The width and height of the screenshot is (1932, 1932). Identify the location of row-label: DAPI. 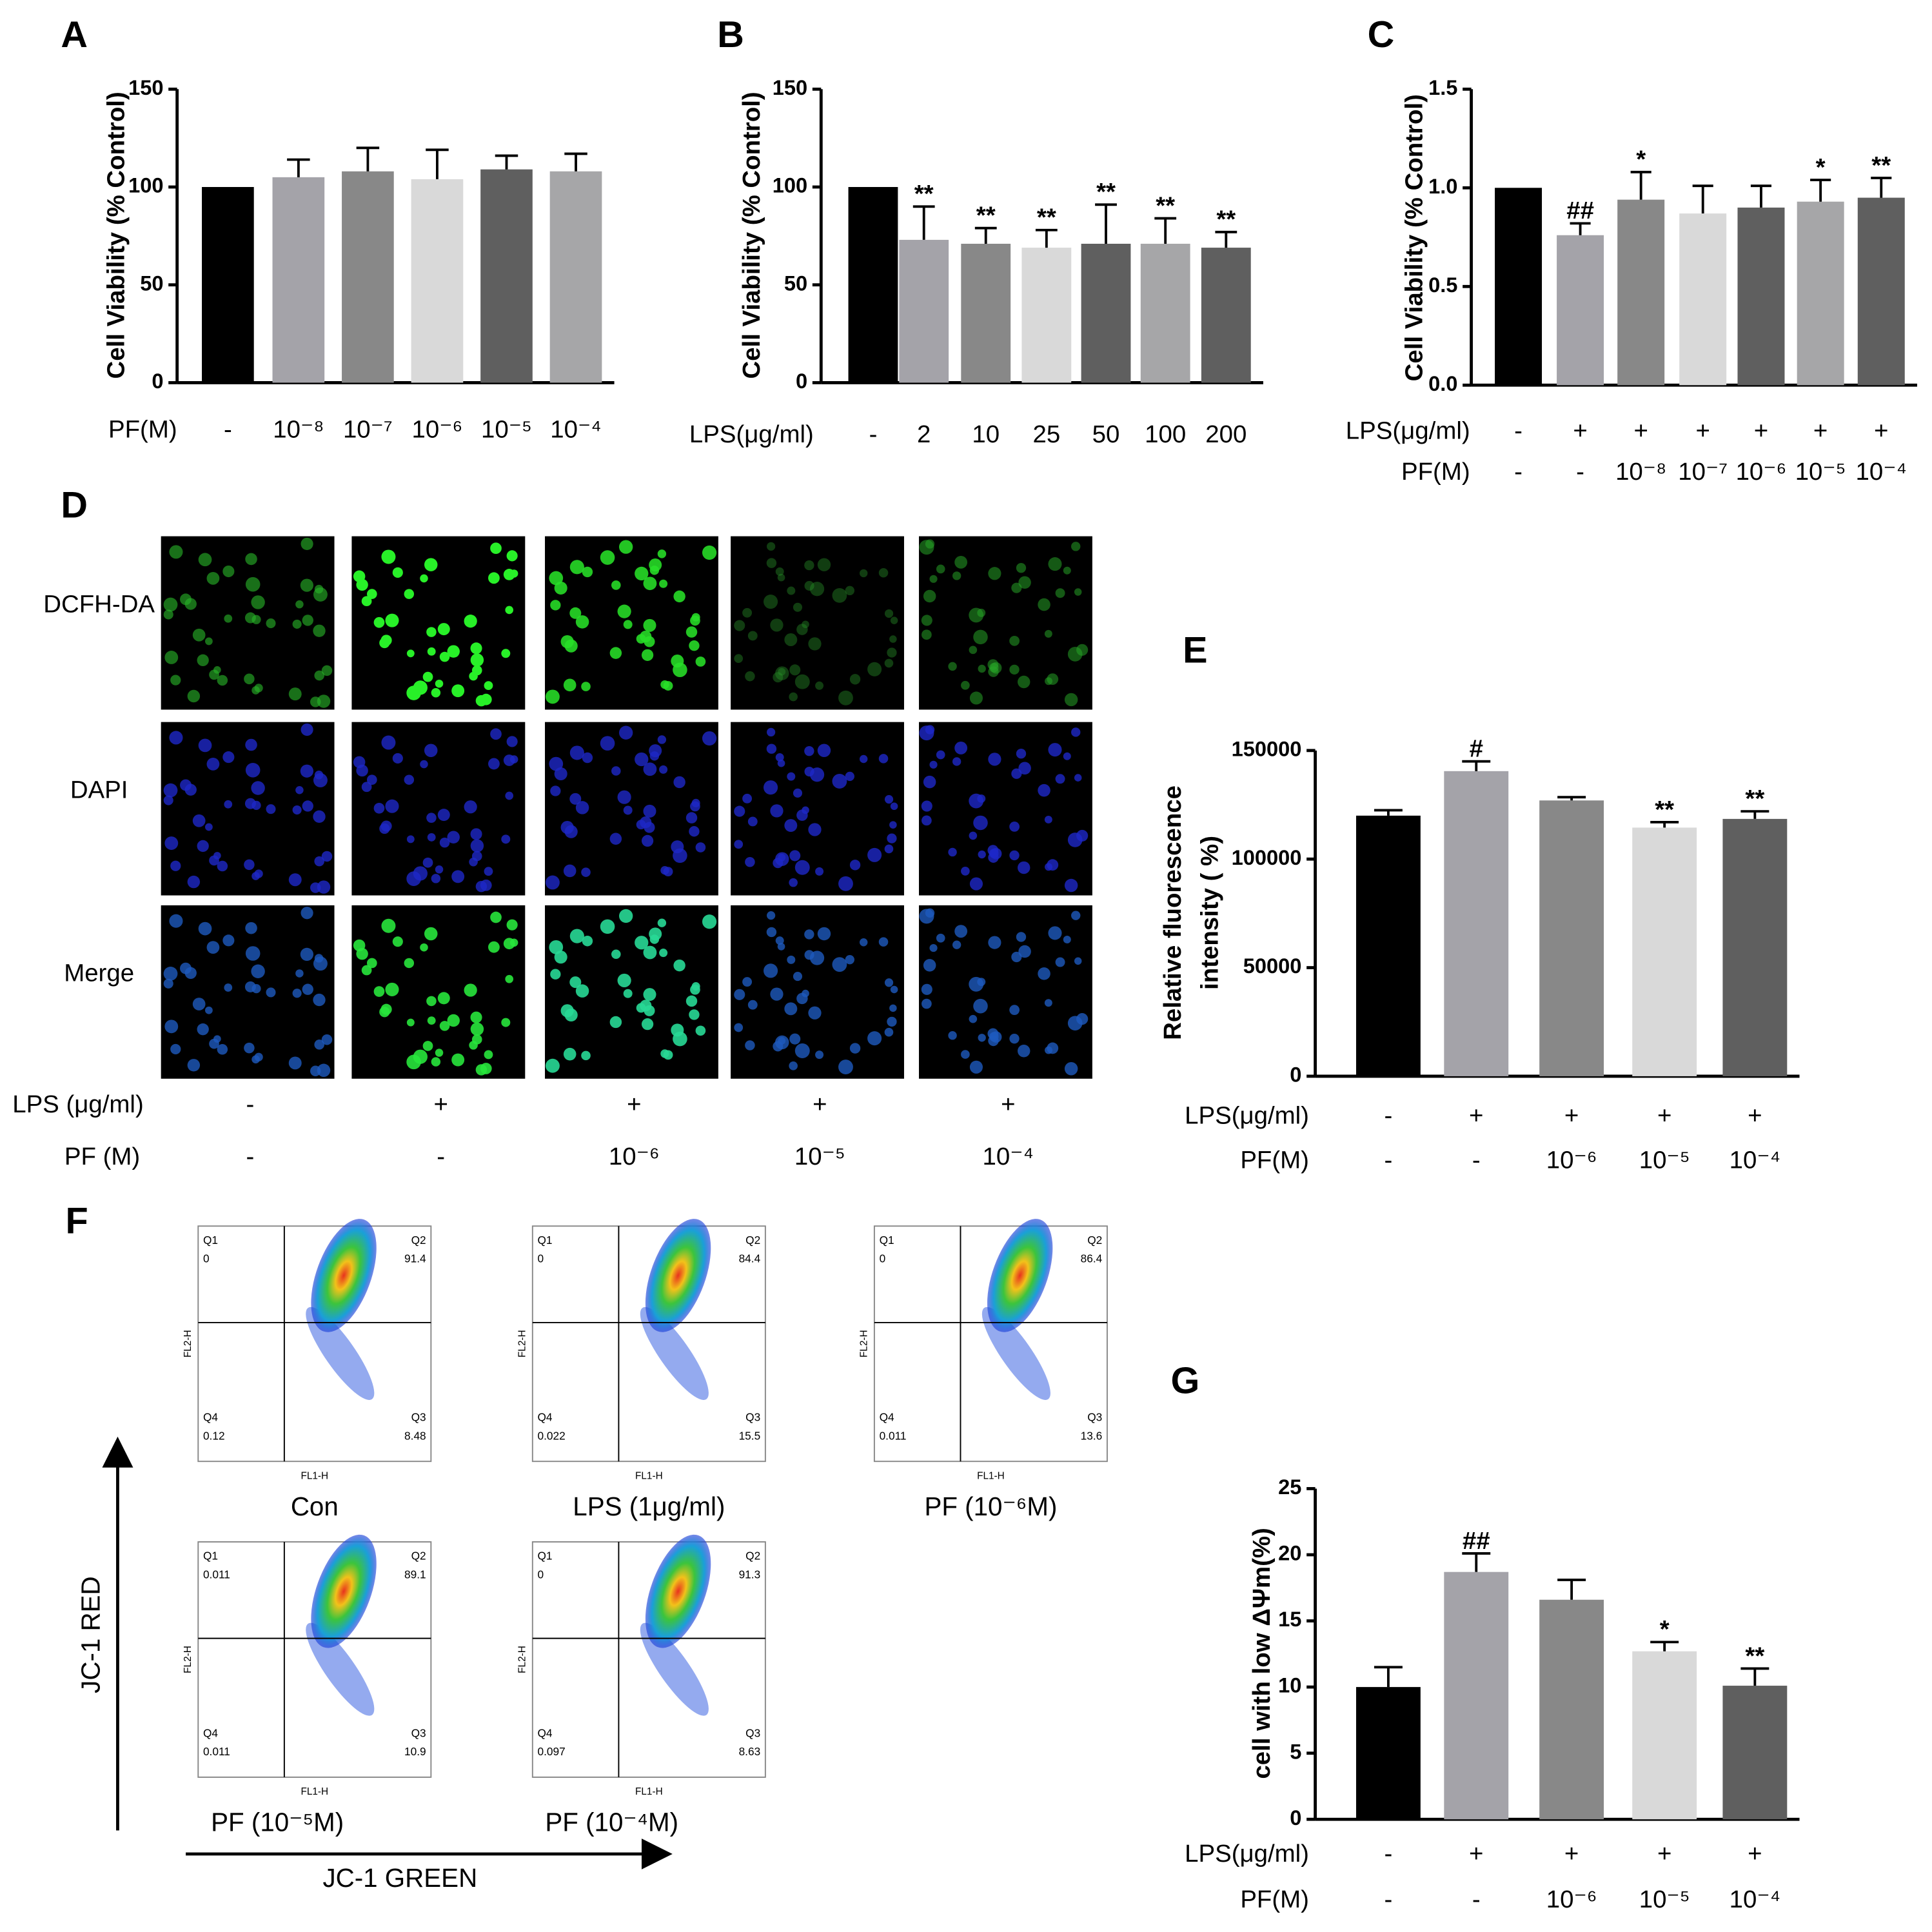
(99, 789).